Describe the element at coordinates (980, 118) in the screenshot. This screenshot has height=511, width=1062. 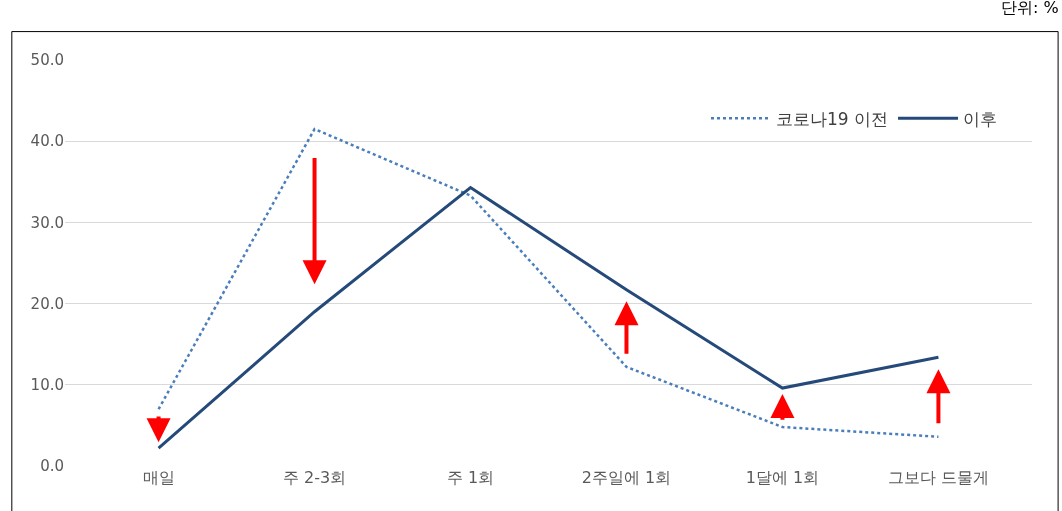
I see `legend-label: 이후` at that location.